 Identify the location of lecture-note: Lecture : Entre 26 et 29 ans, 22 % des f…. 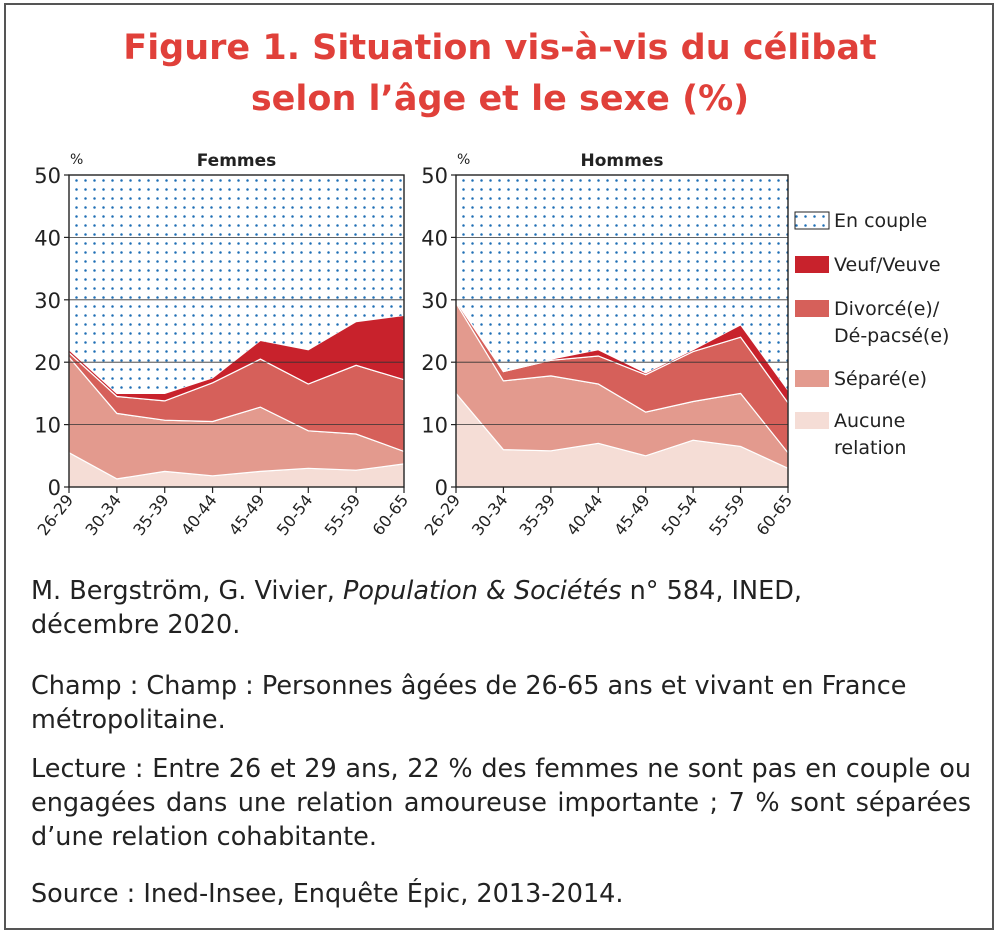
(501, 803).